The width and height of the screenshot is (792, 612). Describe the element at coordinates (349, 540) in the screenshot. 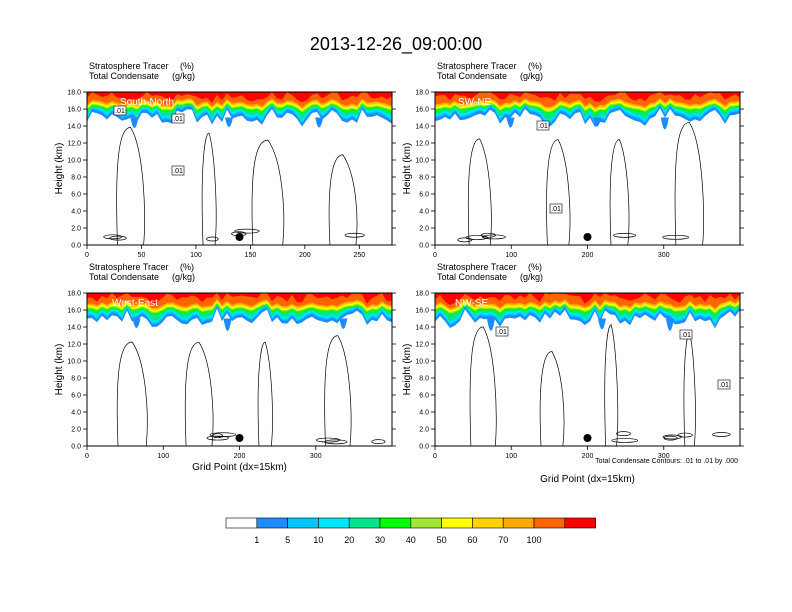

I see `colorbar-label: 20` at that location.